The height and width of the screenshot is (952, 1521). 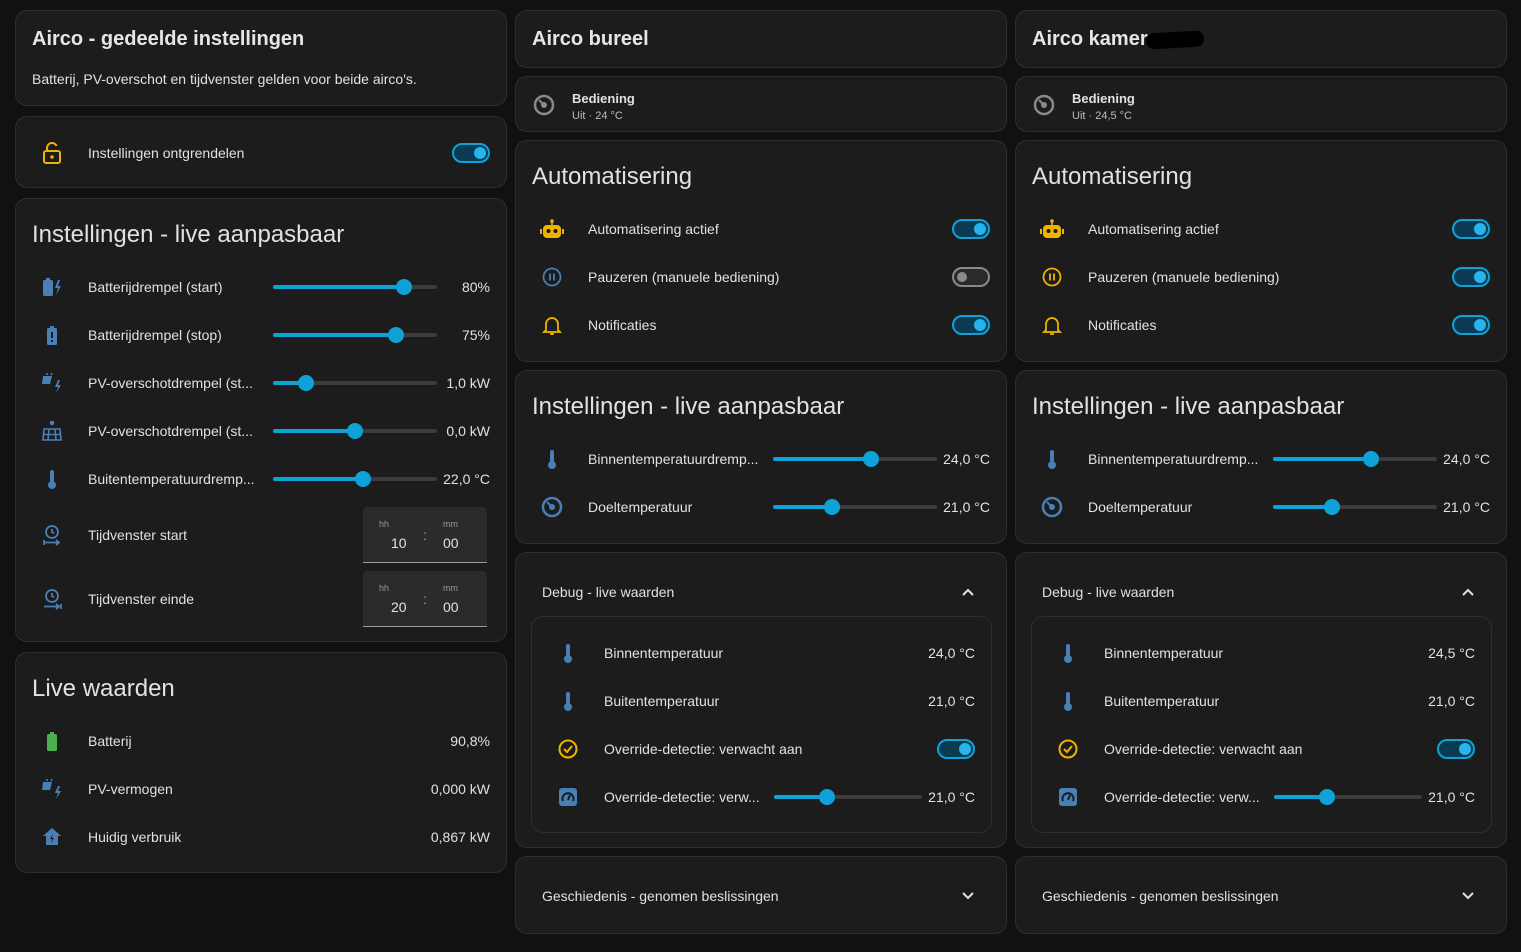 What do you see at coordinates (603, 98) in the screenshot?
I see `bediening-name: Bediening` at bounding box center [603, 98].